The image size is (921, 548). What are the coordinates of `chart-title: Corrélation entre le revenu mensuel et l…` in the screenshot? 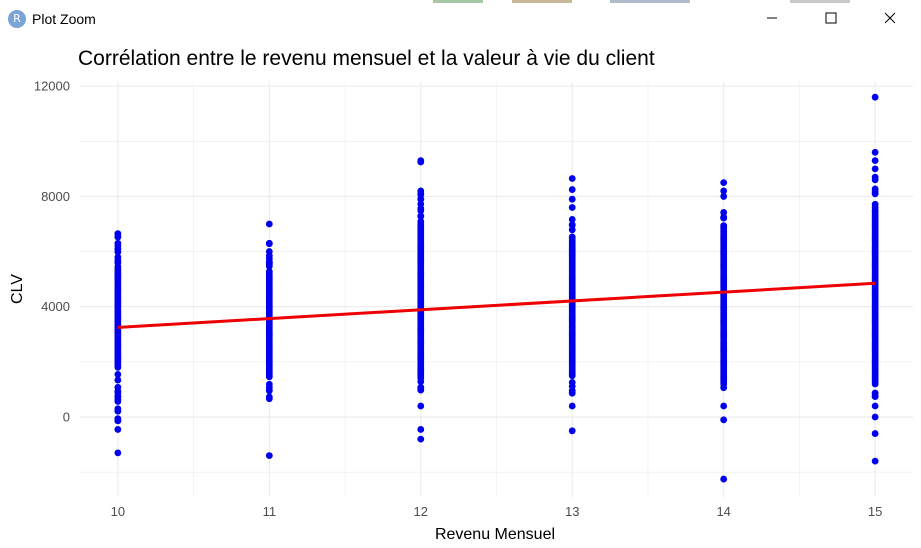 It's located at (366, 58).